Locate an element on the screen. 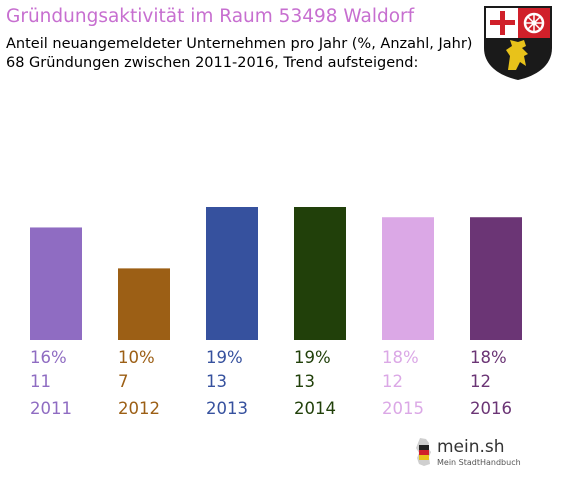 This screenshot has height=482, width=562. mein-sh-logo: mein.sh Mein StadtHandbuch is located at coordinates (471, 454).